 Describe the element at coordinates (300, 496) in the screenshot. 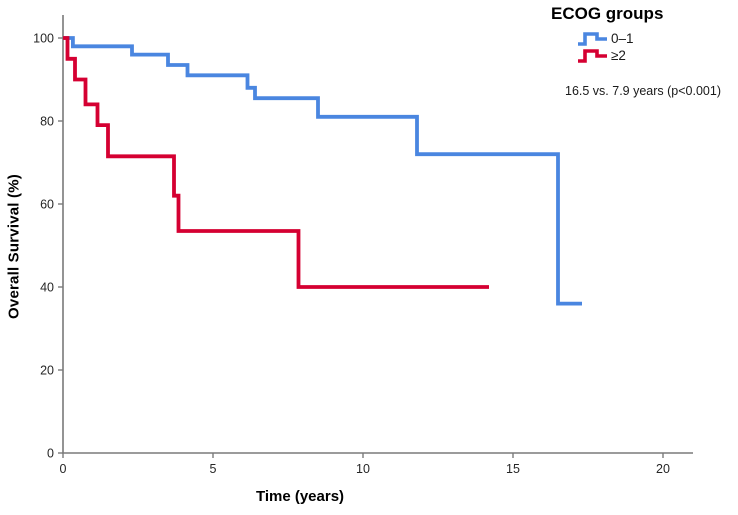

I see `x-axis-label: Time (years)` at that location.